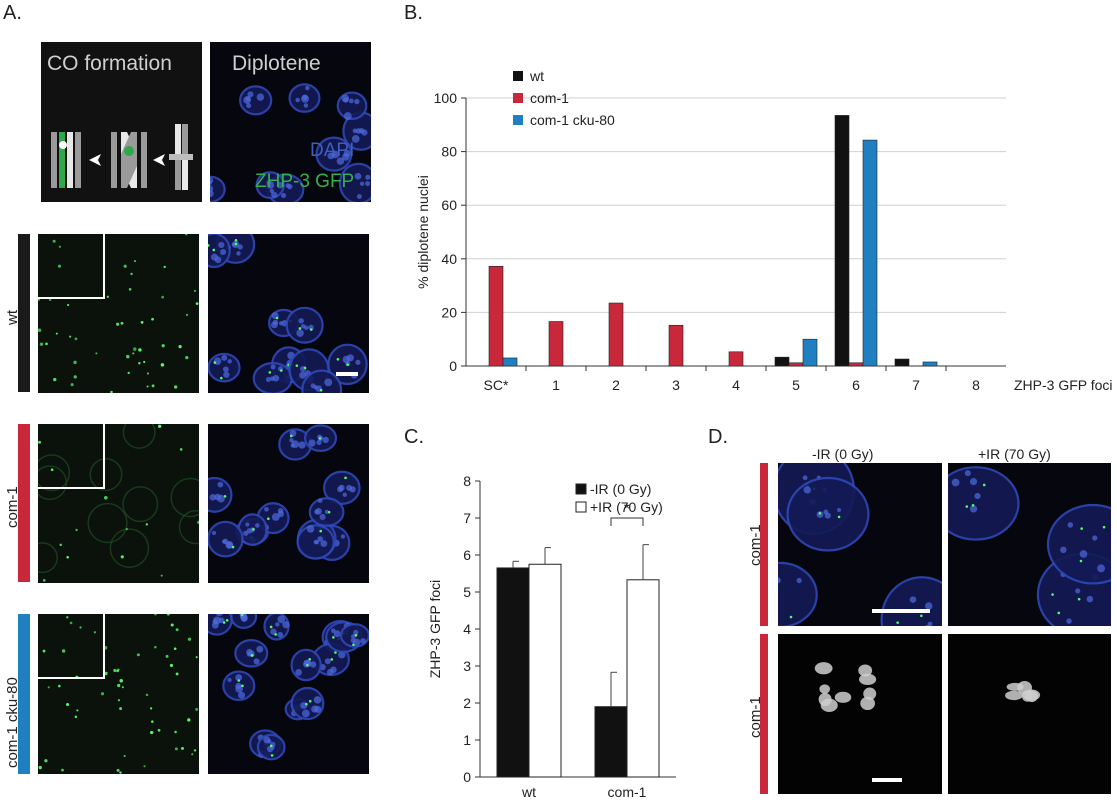 The width and height of the screenshot is (1117, 800). Describe the element at coordinates (528, 792) in the screenshot. I see `x-tick-label: wt` at that location.